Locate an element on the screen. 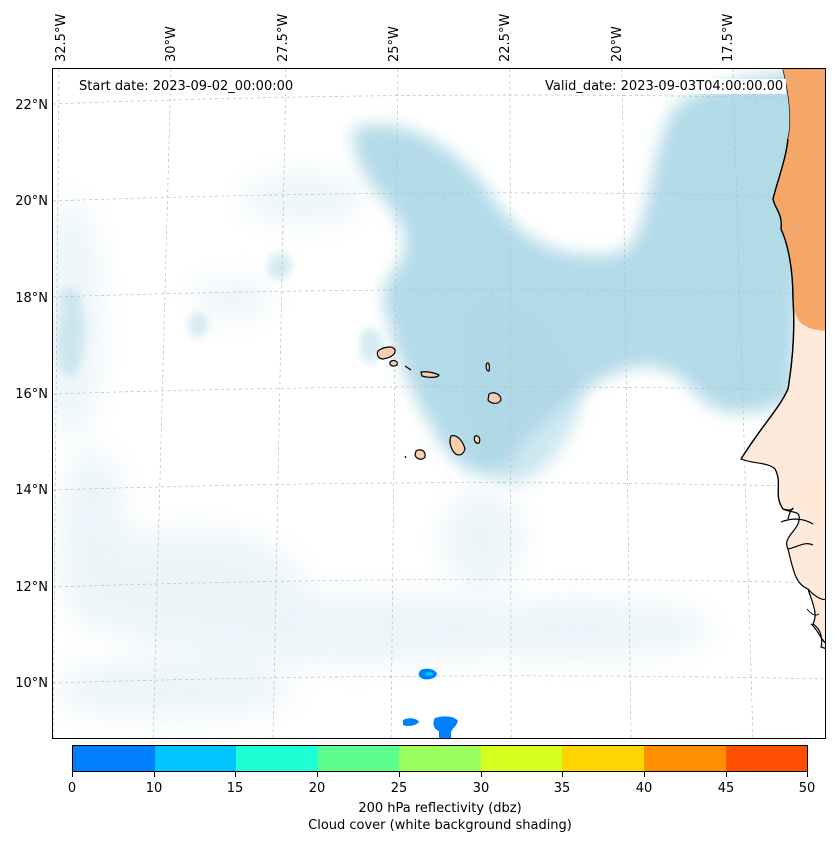 The height and width of the screenshot is (843, 837). lat-label-10n: 10°N is located at coordinates (31, 683).